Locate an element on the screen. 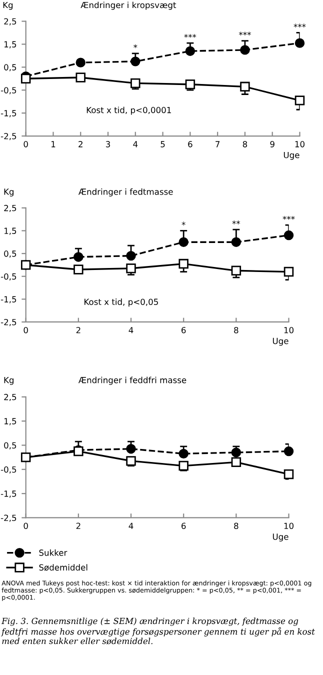 The width and height of the screenshot is (323, 675). x-tick-label: 5 is located at coordinates (162, 144).